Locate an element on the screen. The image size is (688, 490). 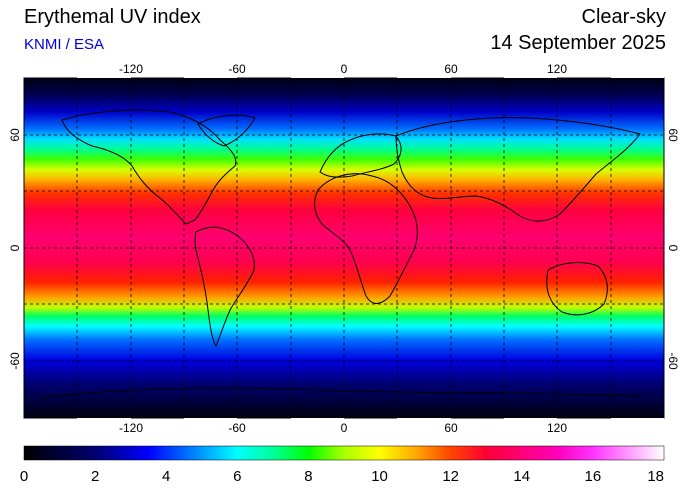
coast-australia is located at coordinates (577, 289).